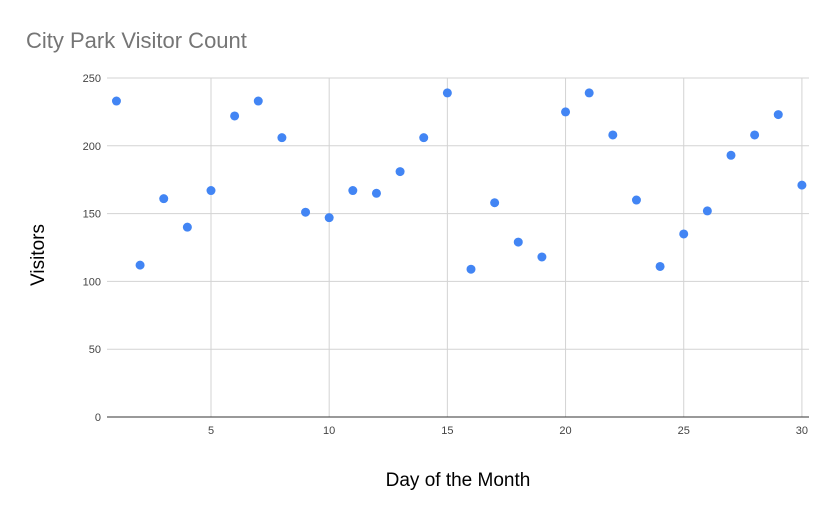  I want to click on y-tick-label: 200, so click(92, 147).